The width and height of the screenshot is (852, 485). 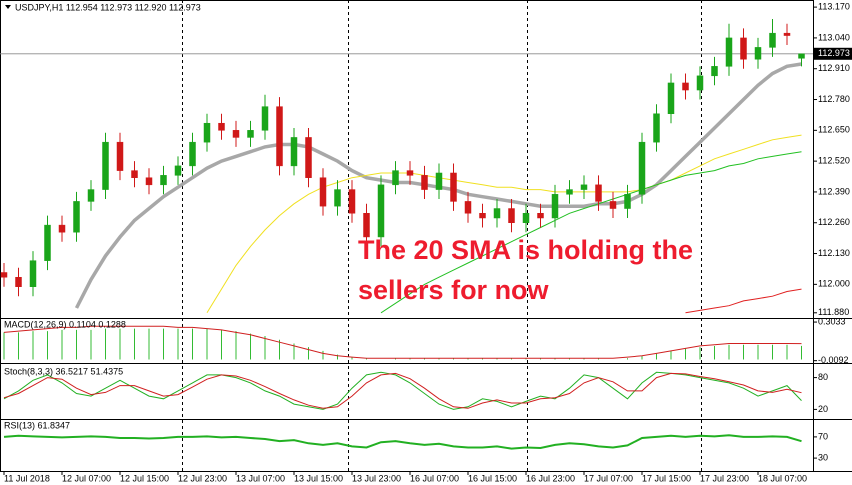 I want to click on indicator-title: MACD(12,26,9) 0.1104 0.1288, so click(x=65, y=324).